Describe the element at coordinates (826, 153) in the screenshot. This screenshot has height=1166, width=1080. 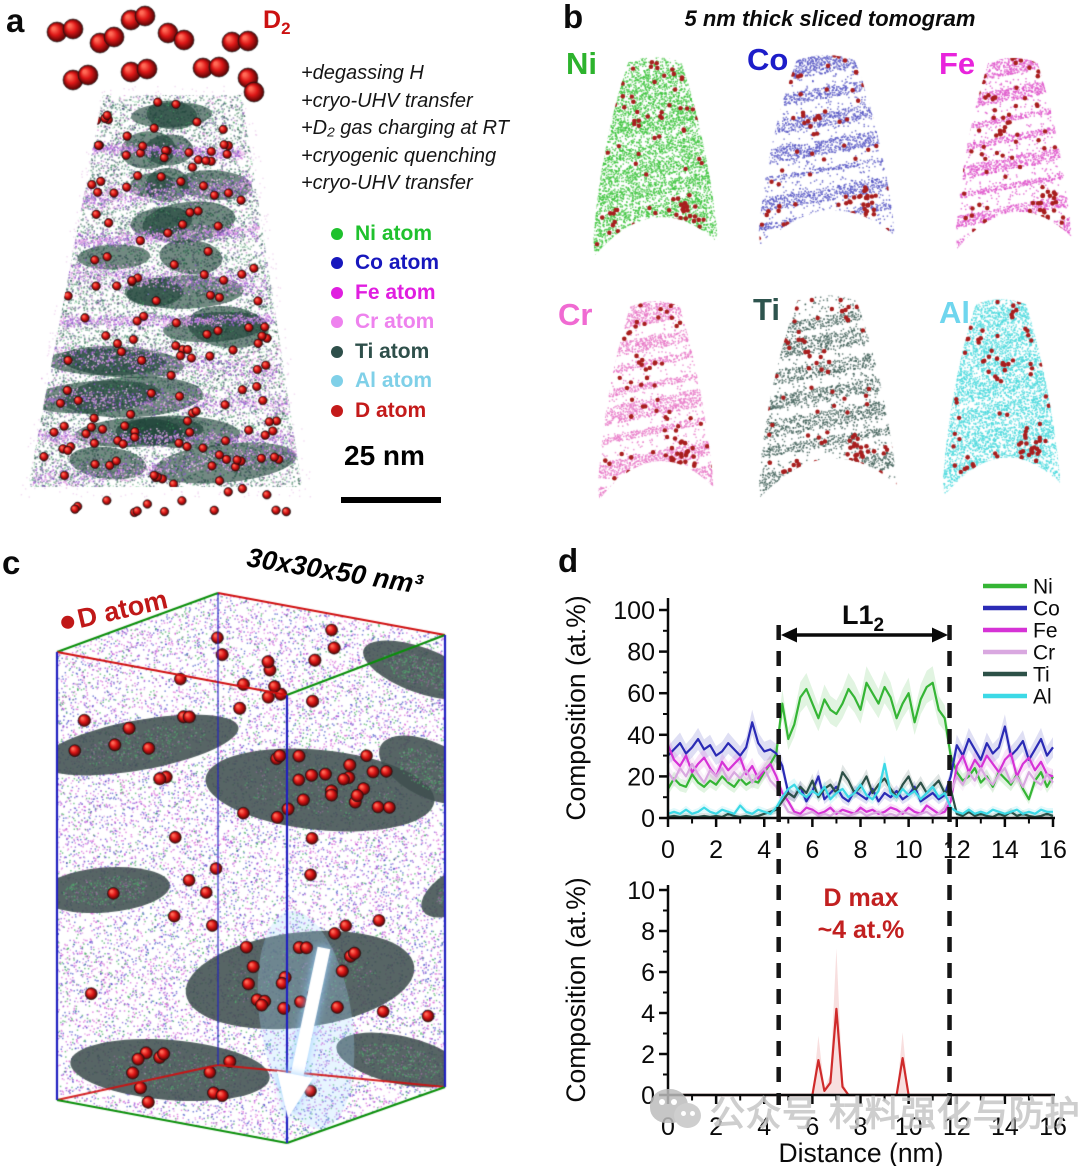
I see `tomogram-slice-co` at that location.